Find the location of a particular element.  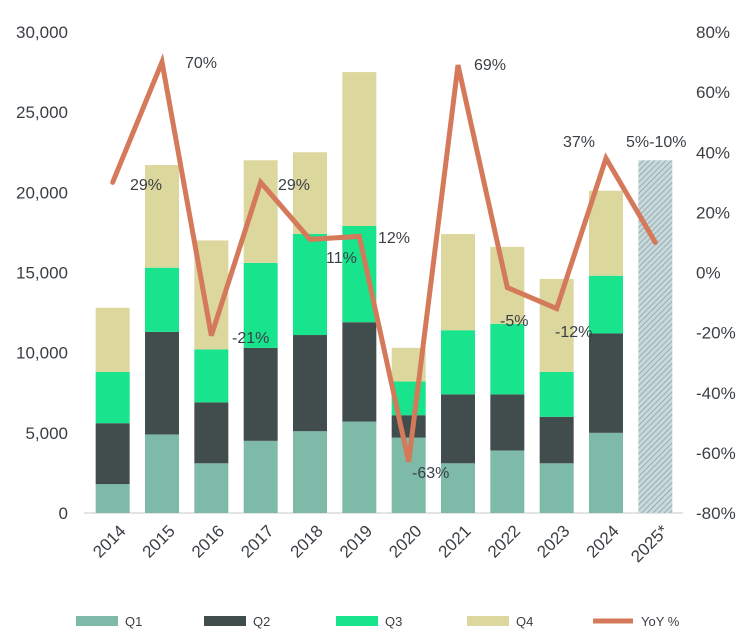

bar-q2-2023 is located at coordinates (556, 440).